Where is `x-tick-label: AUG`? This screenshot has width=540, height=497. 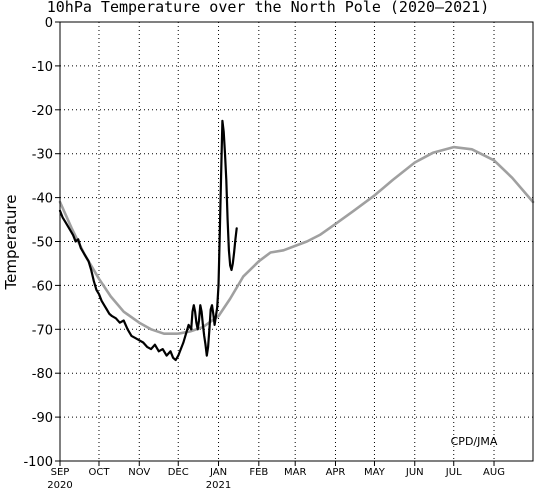 x-tick-label: AUG is located at coordinates (494, 472).